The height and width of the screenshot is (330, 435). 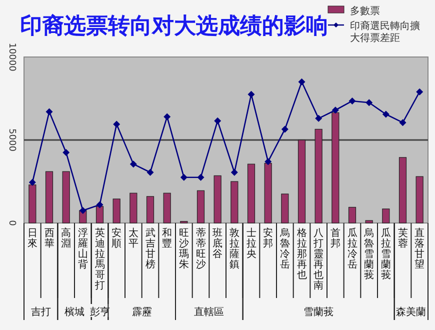 I want to click on x-tick-label: 旺沙瑪朱, so click(x=183, y=249).